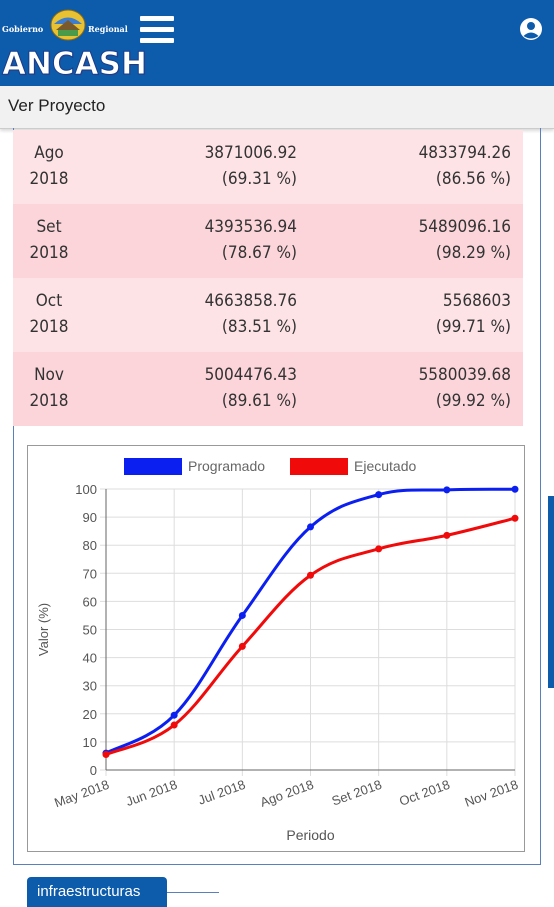 The image size is (554, 907). Describe the element at coordinates (250, 166) in the screenshot. I see `programado-cell: 3871006.92 (69.31 %)` at that location.